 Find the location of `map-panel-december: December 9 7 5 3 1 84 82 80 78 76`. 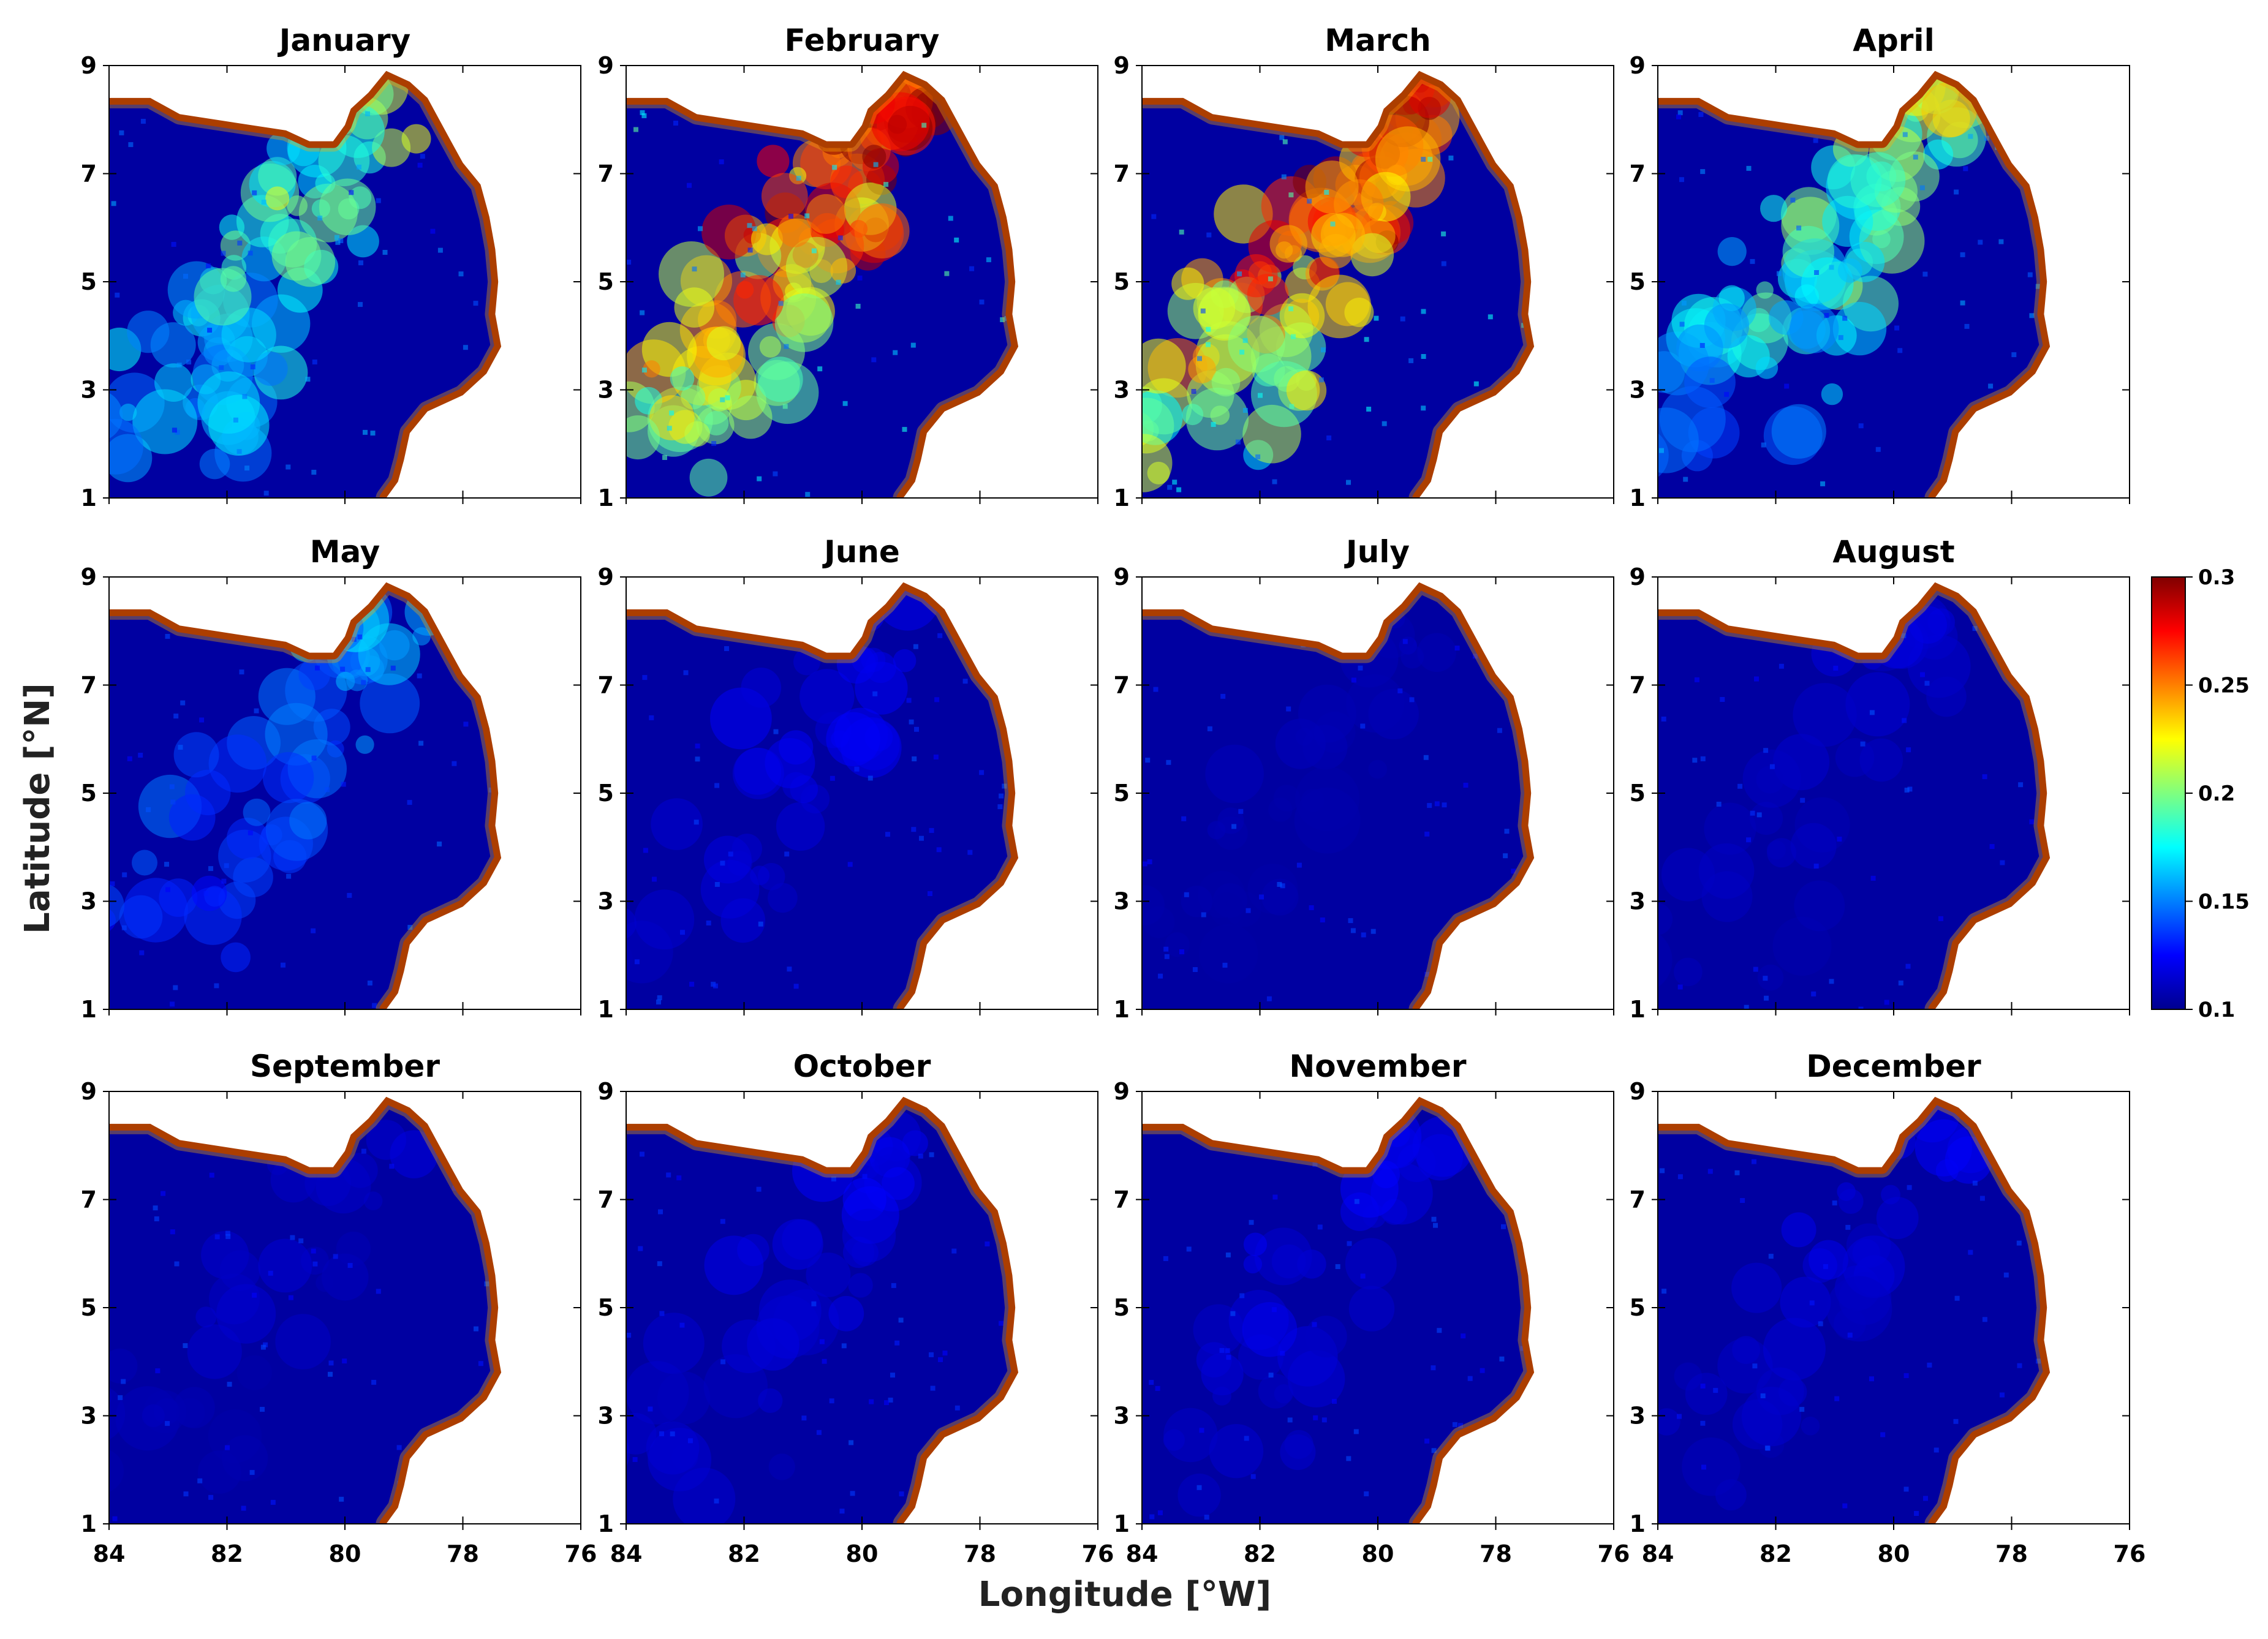

map-panel-december: December 9 7 5 3 1 84 82 80 78 76 is located at coordinates (1888, 1308).